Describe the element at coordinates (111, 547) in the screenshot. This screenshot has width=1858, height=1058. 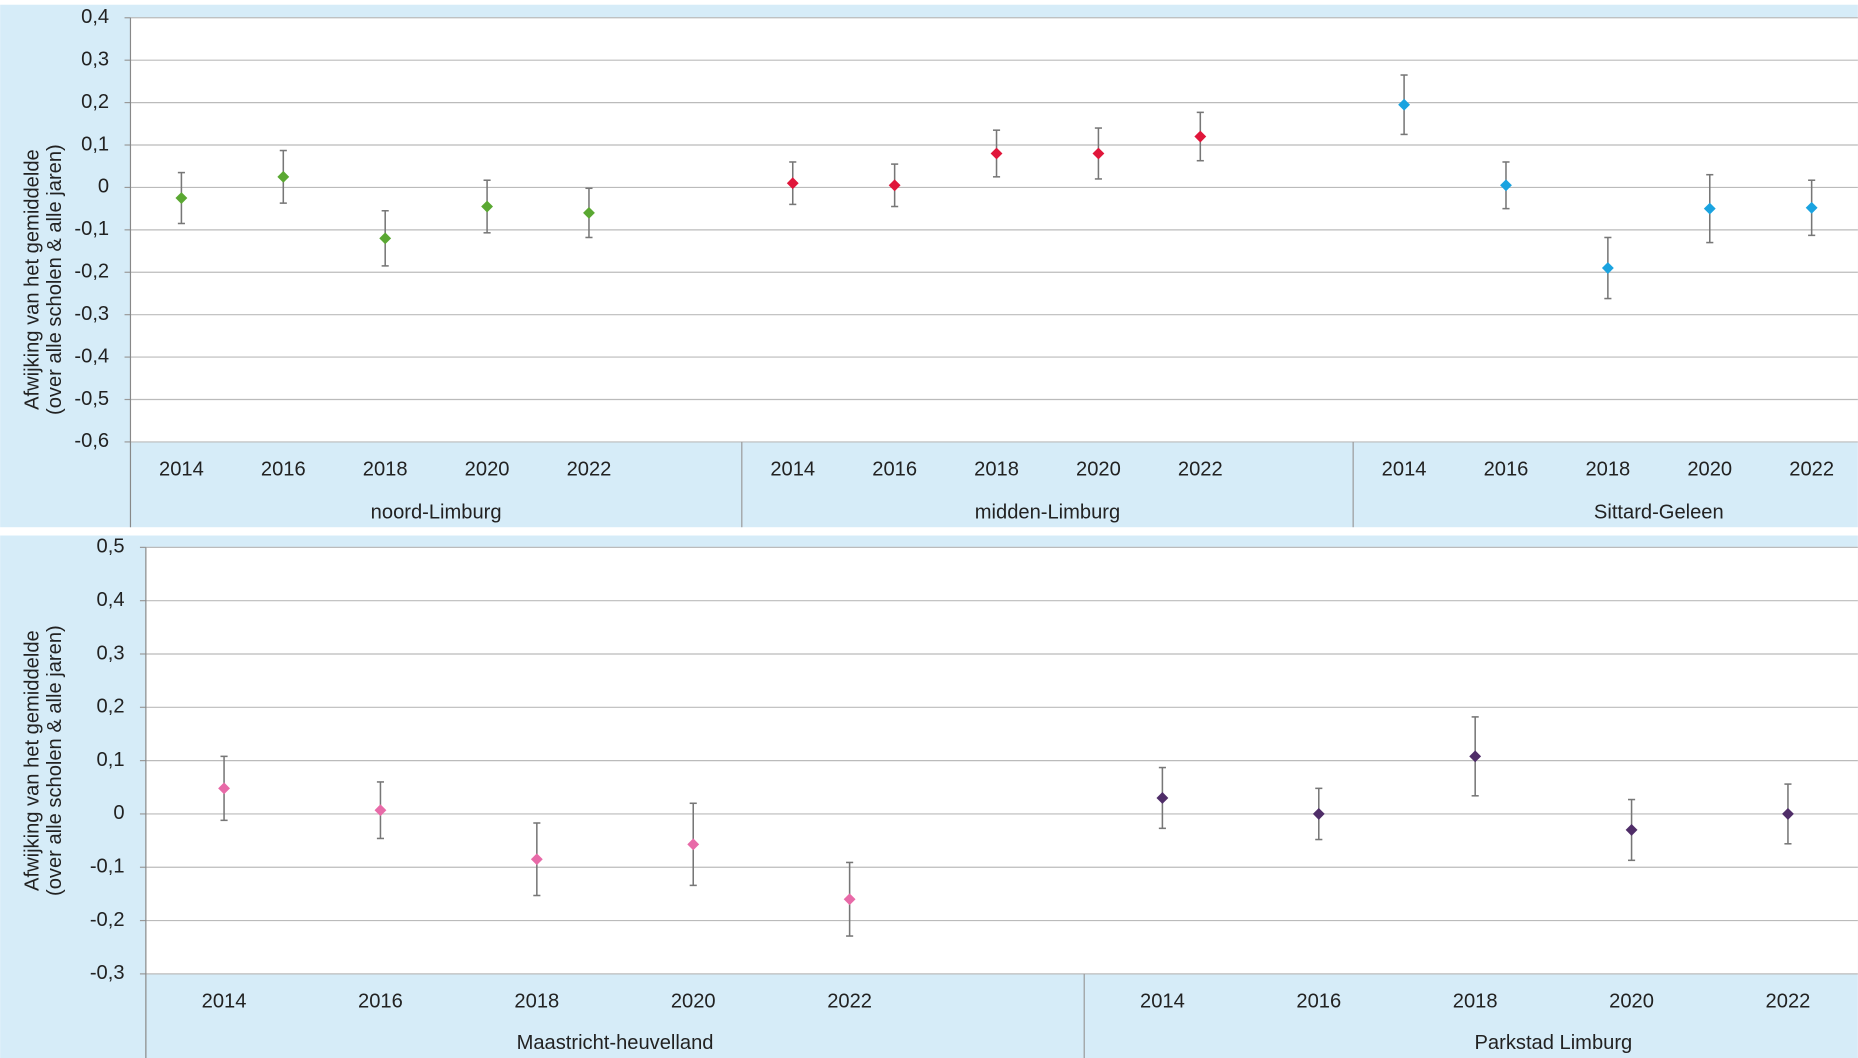
I see `y-tick-label: 0,5` at that location.